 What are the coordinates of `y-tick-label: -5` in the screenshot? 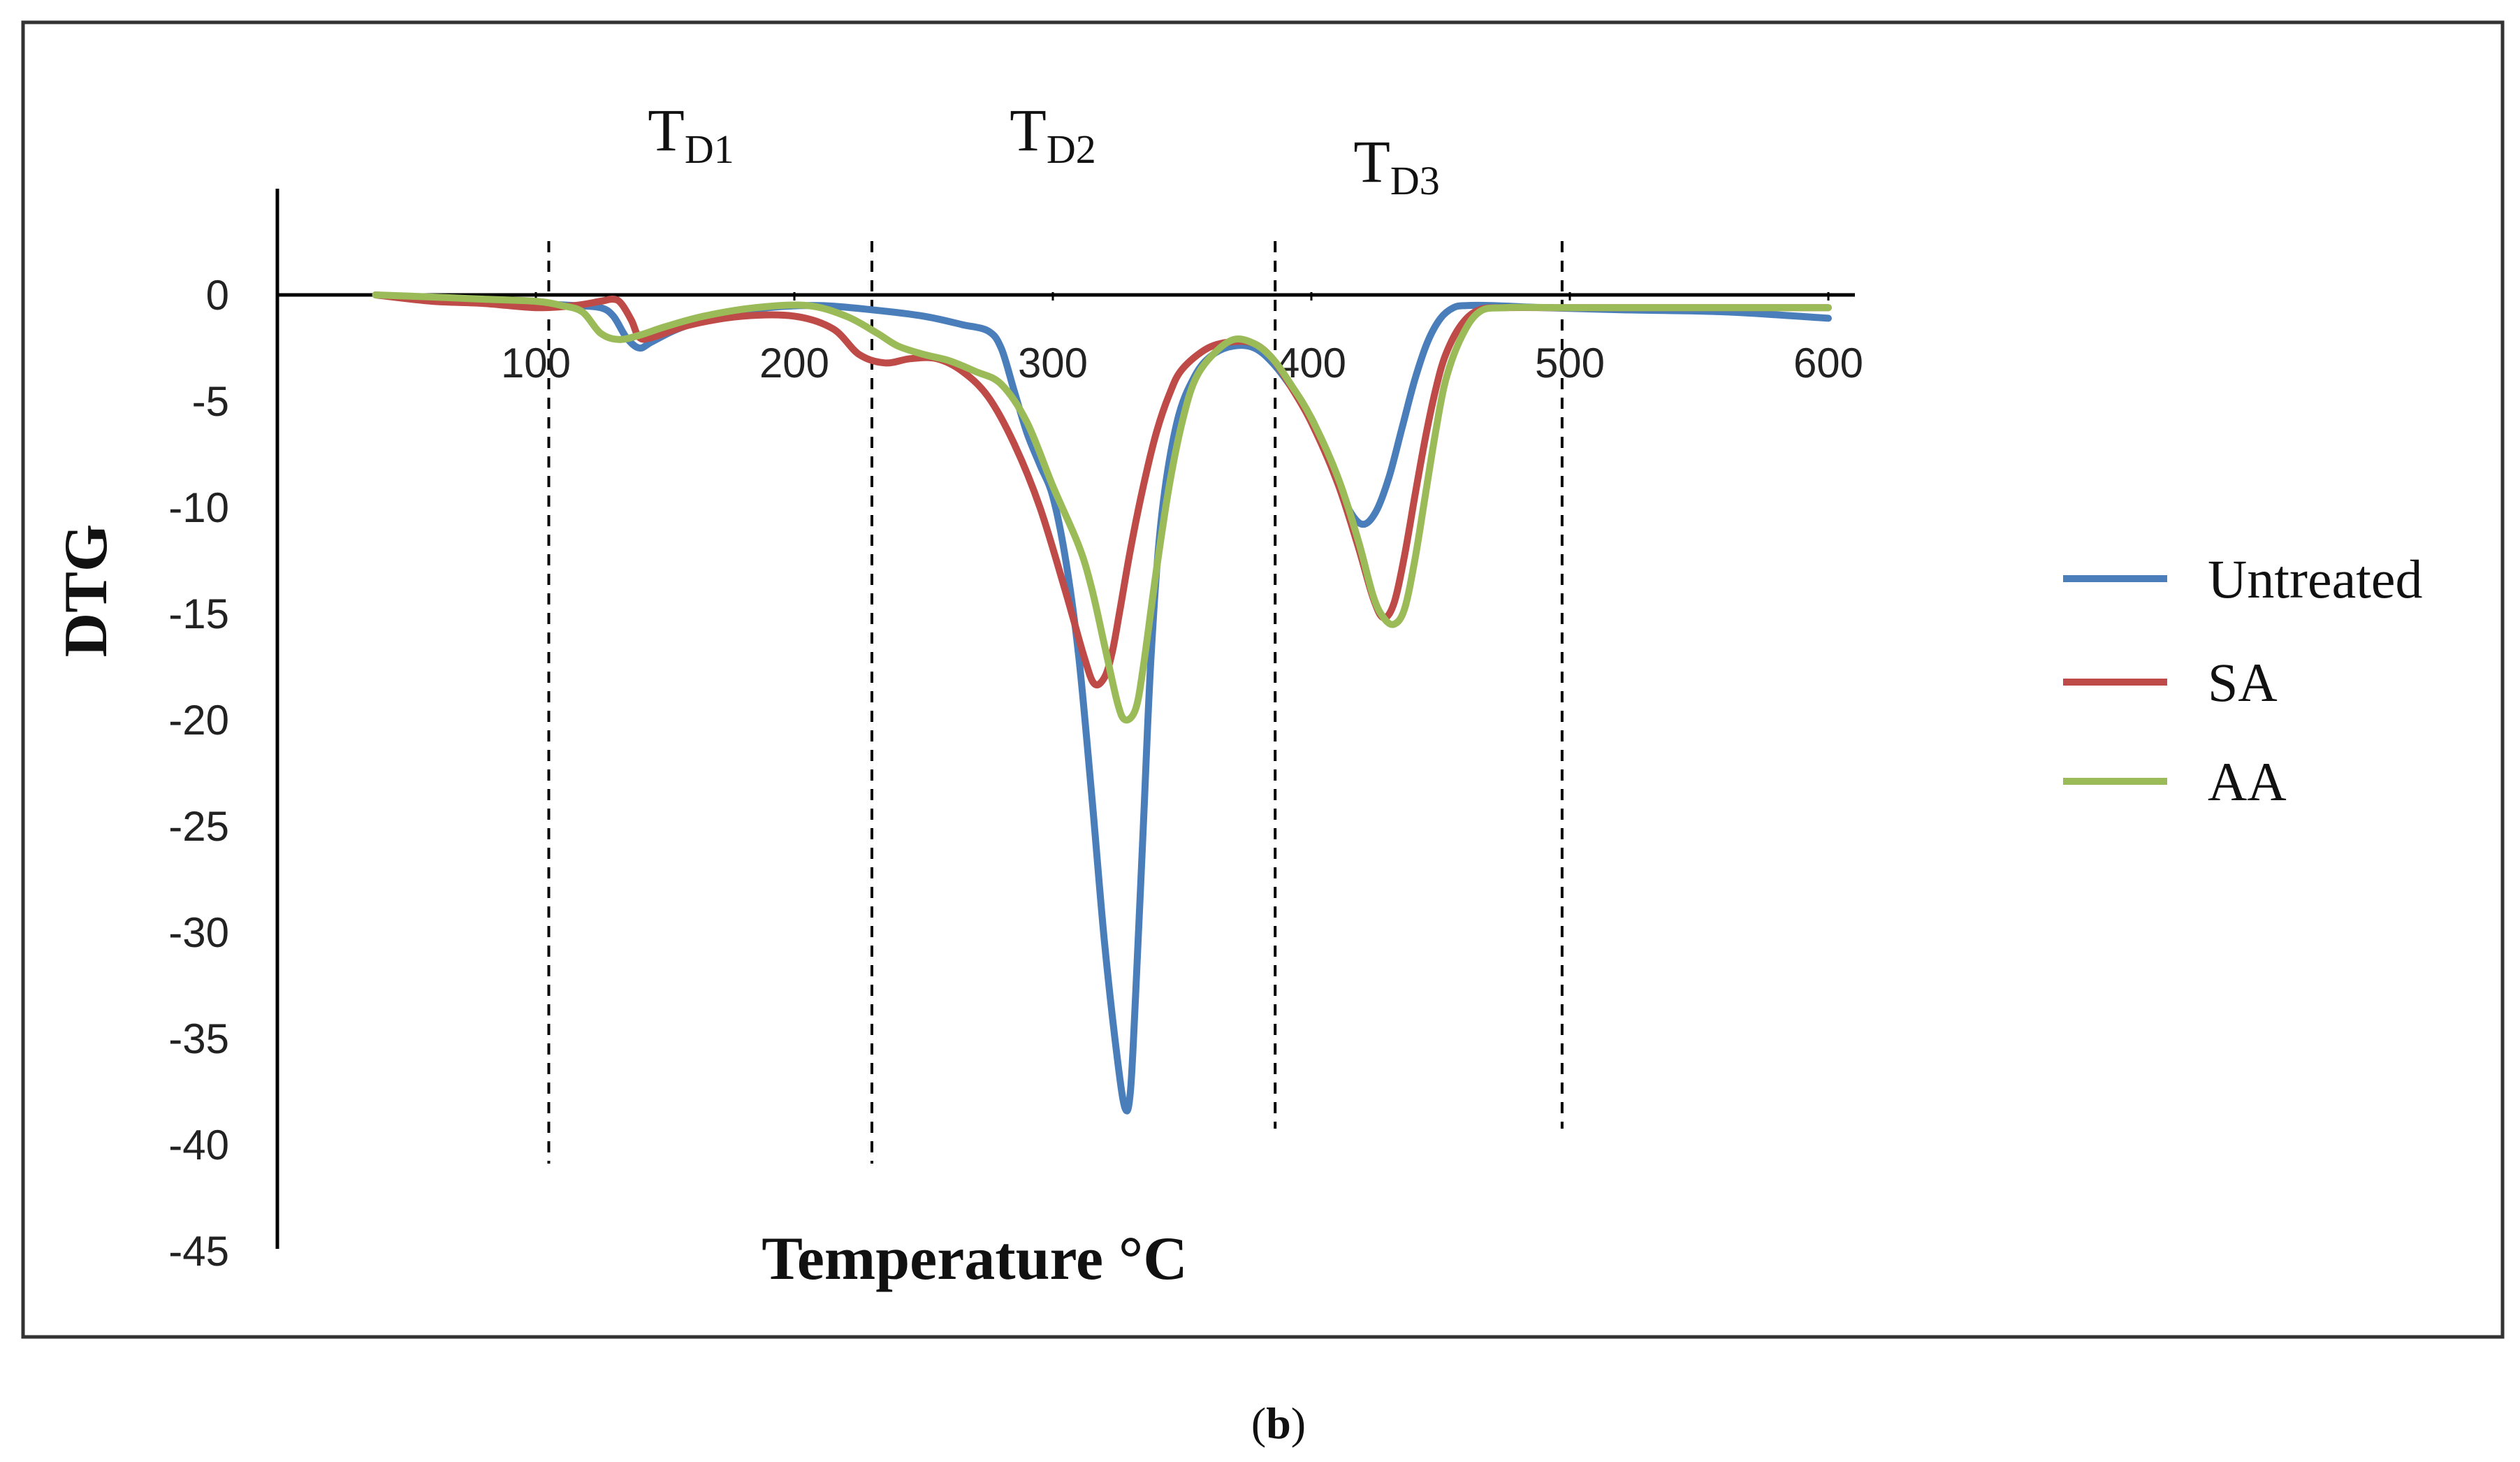 It's located at (210, 401).